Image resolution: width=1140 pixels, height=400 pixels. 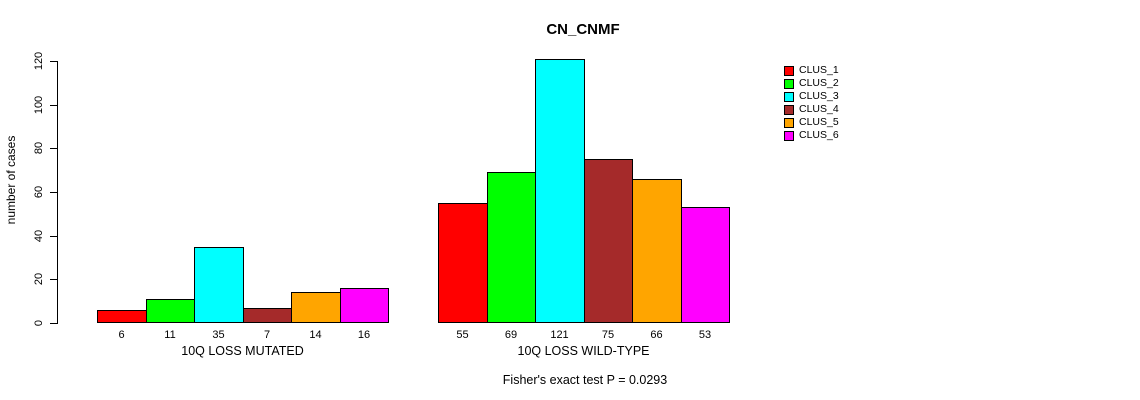 I want to click on legend-item-clus_6: CLUS_6, so click(x=811, y=135).